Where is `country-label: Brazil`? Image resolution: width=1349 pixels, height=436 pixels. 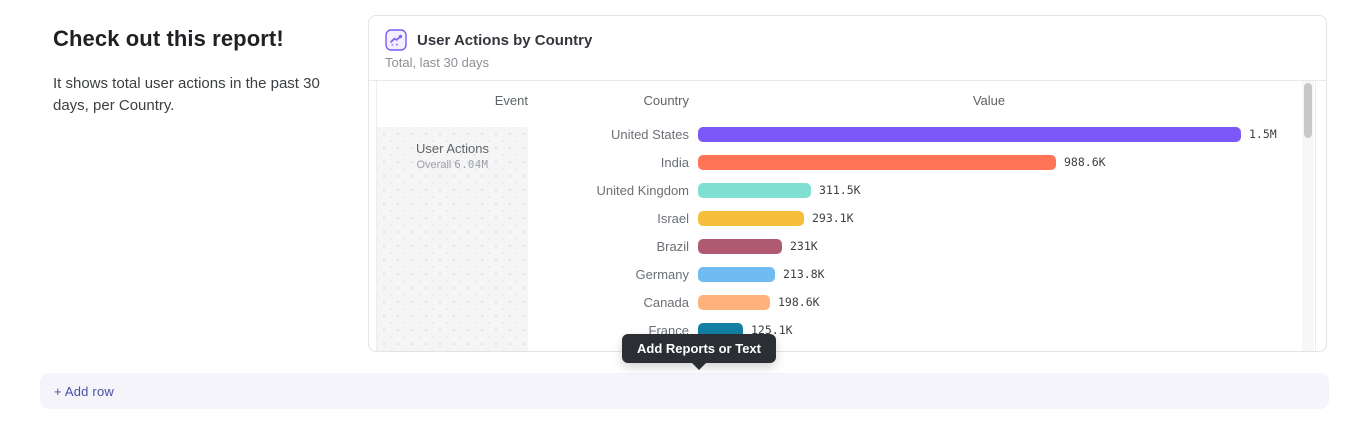 country-label: Brazil is located at coordinates (672, 246).